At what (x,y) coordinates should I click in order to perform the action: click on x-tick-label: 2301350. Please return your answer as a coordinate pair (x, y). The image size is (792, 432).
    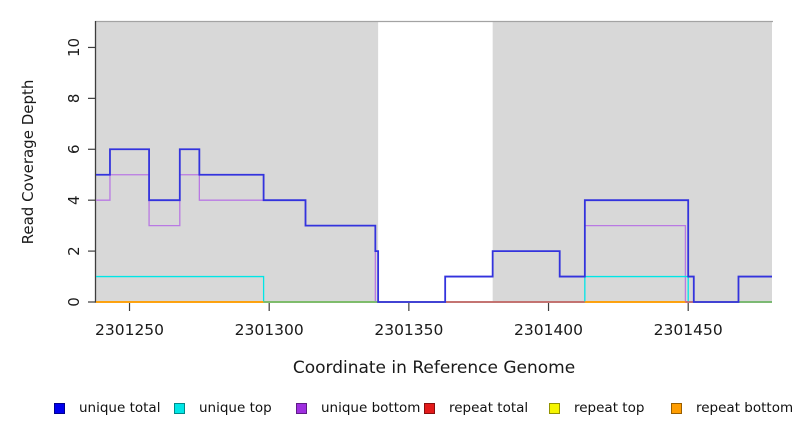
    Looking at the image, I should click on (408, 330).